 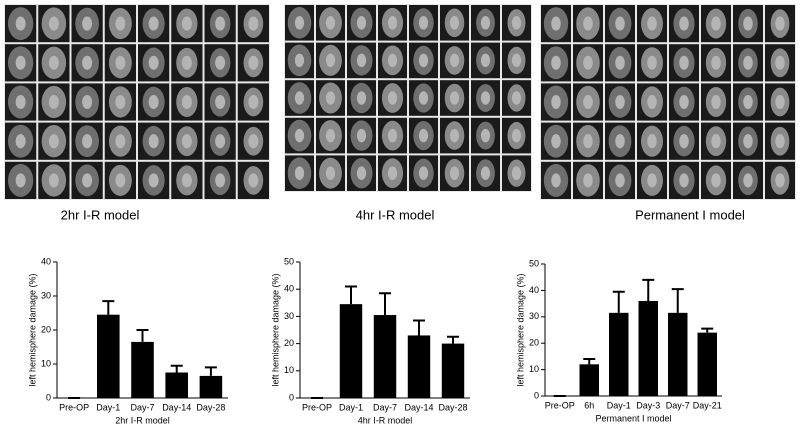 I want to click on panel-caption: 2hr I-R model, so click(x=100, y=214).